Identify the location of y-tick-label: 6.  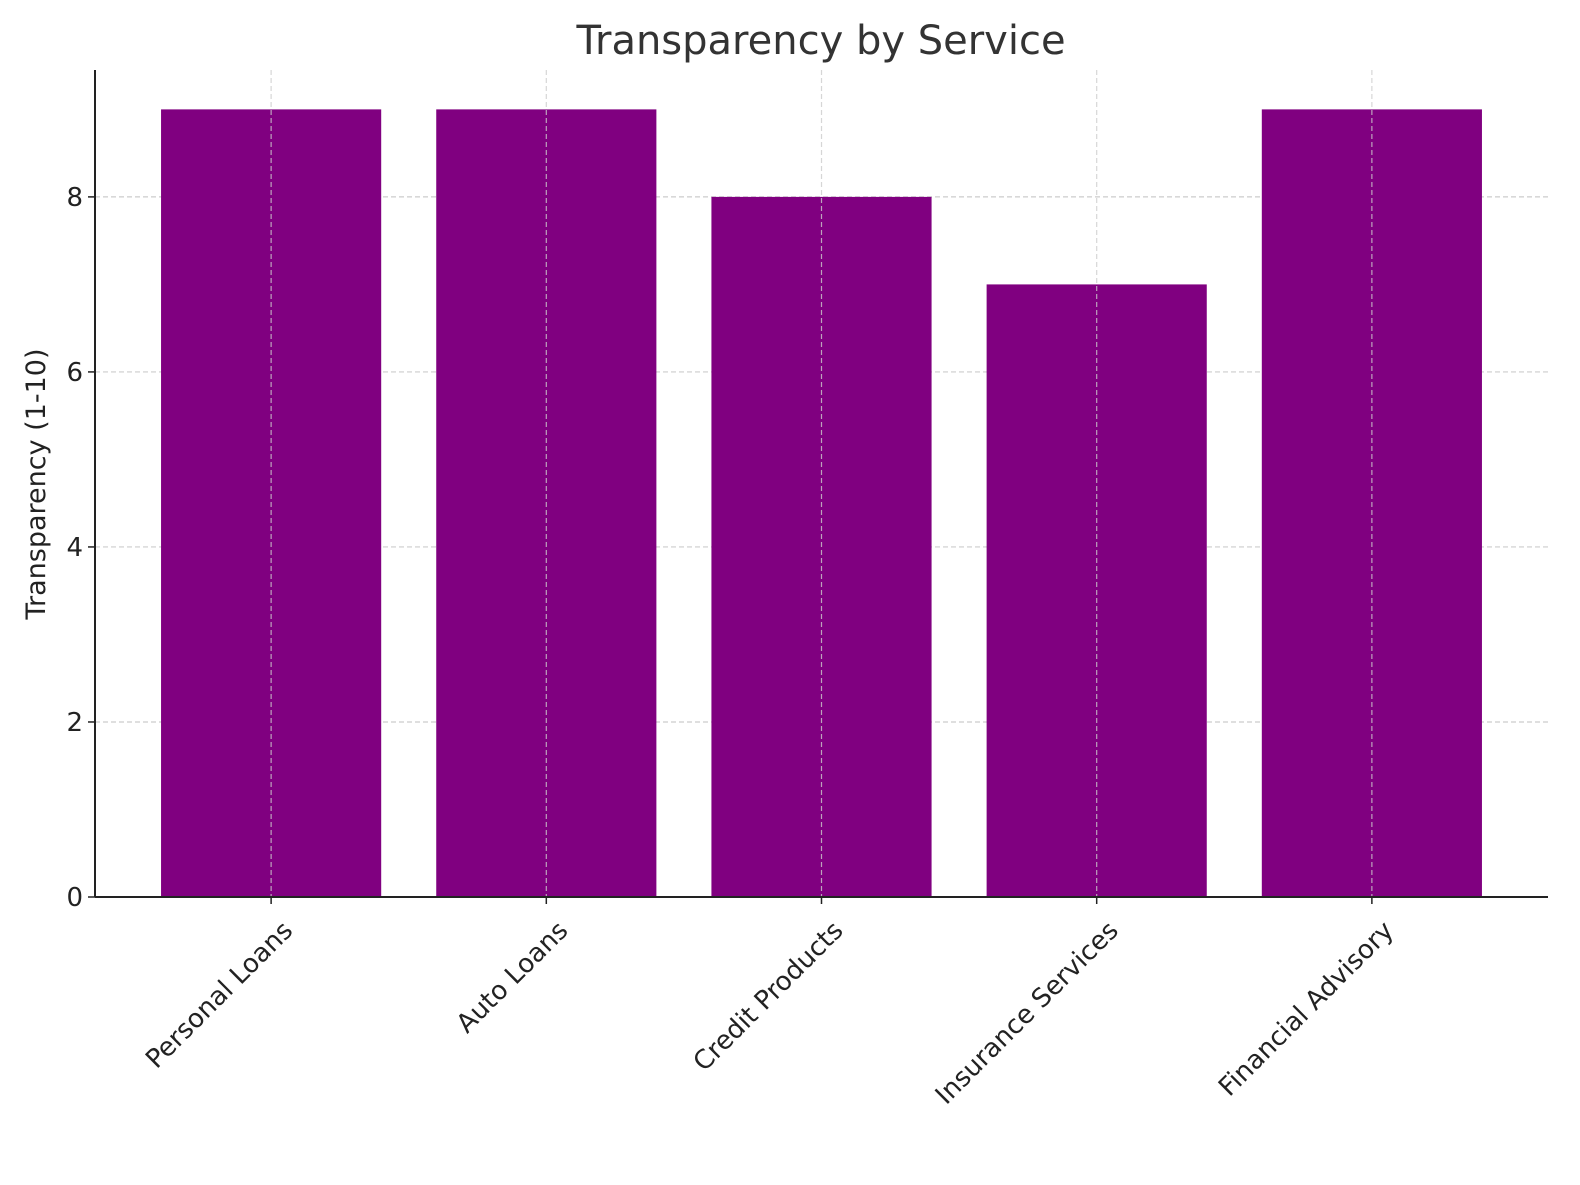
(74, 373).